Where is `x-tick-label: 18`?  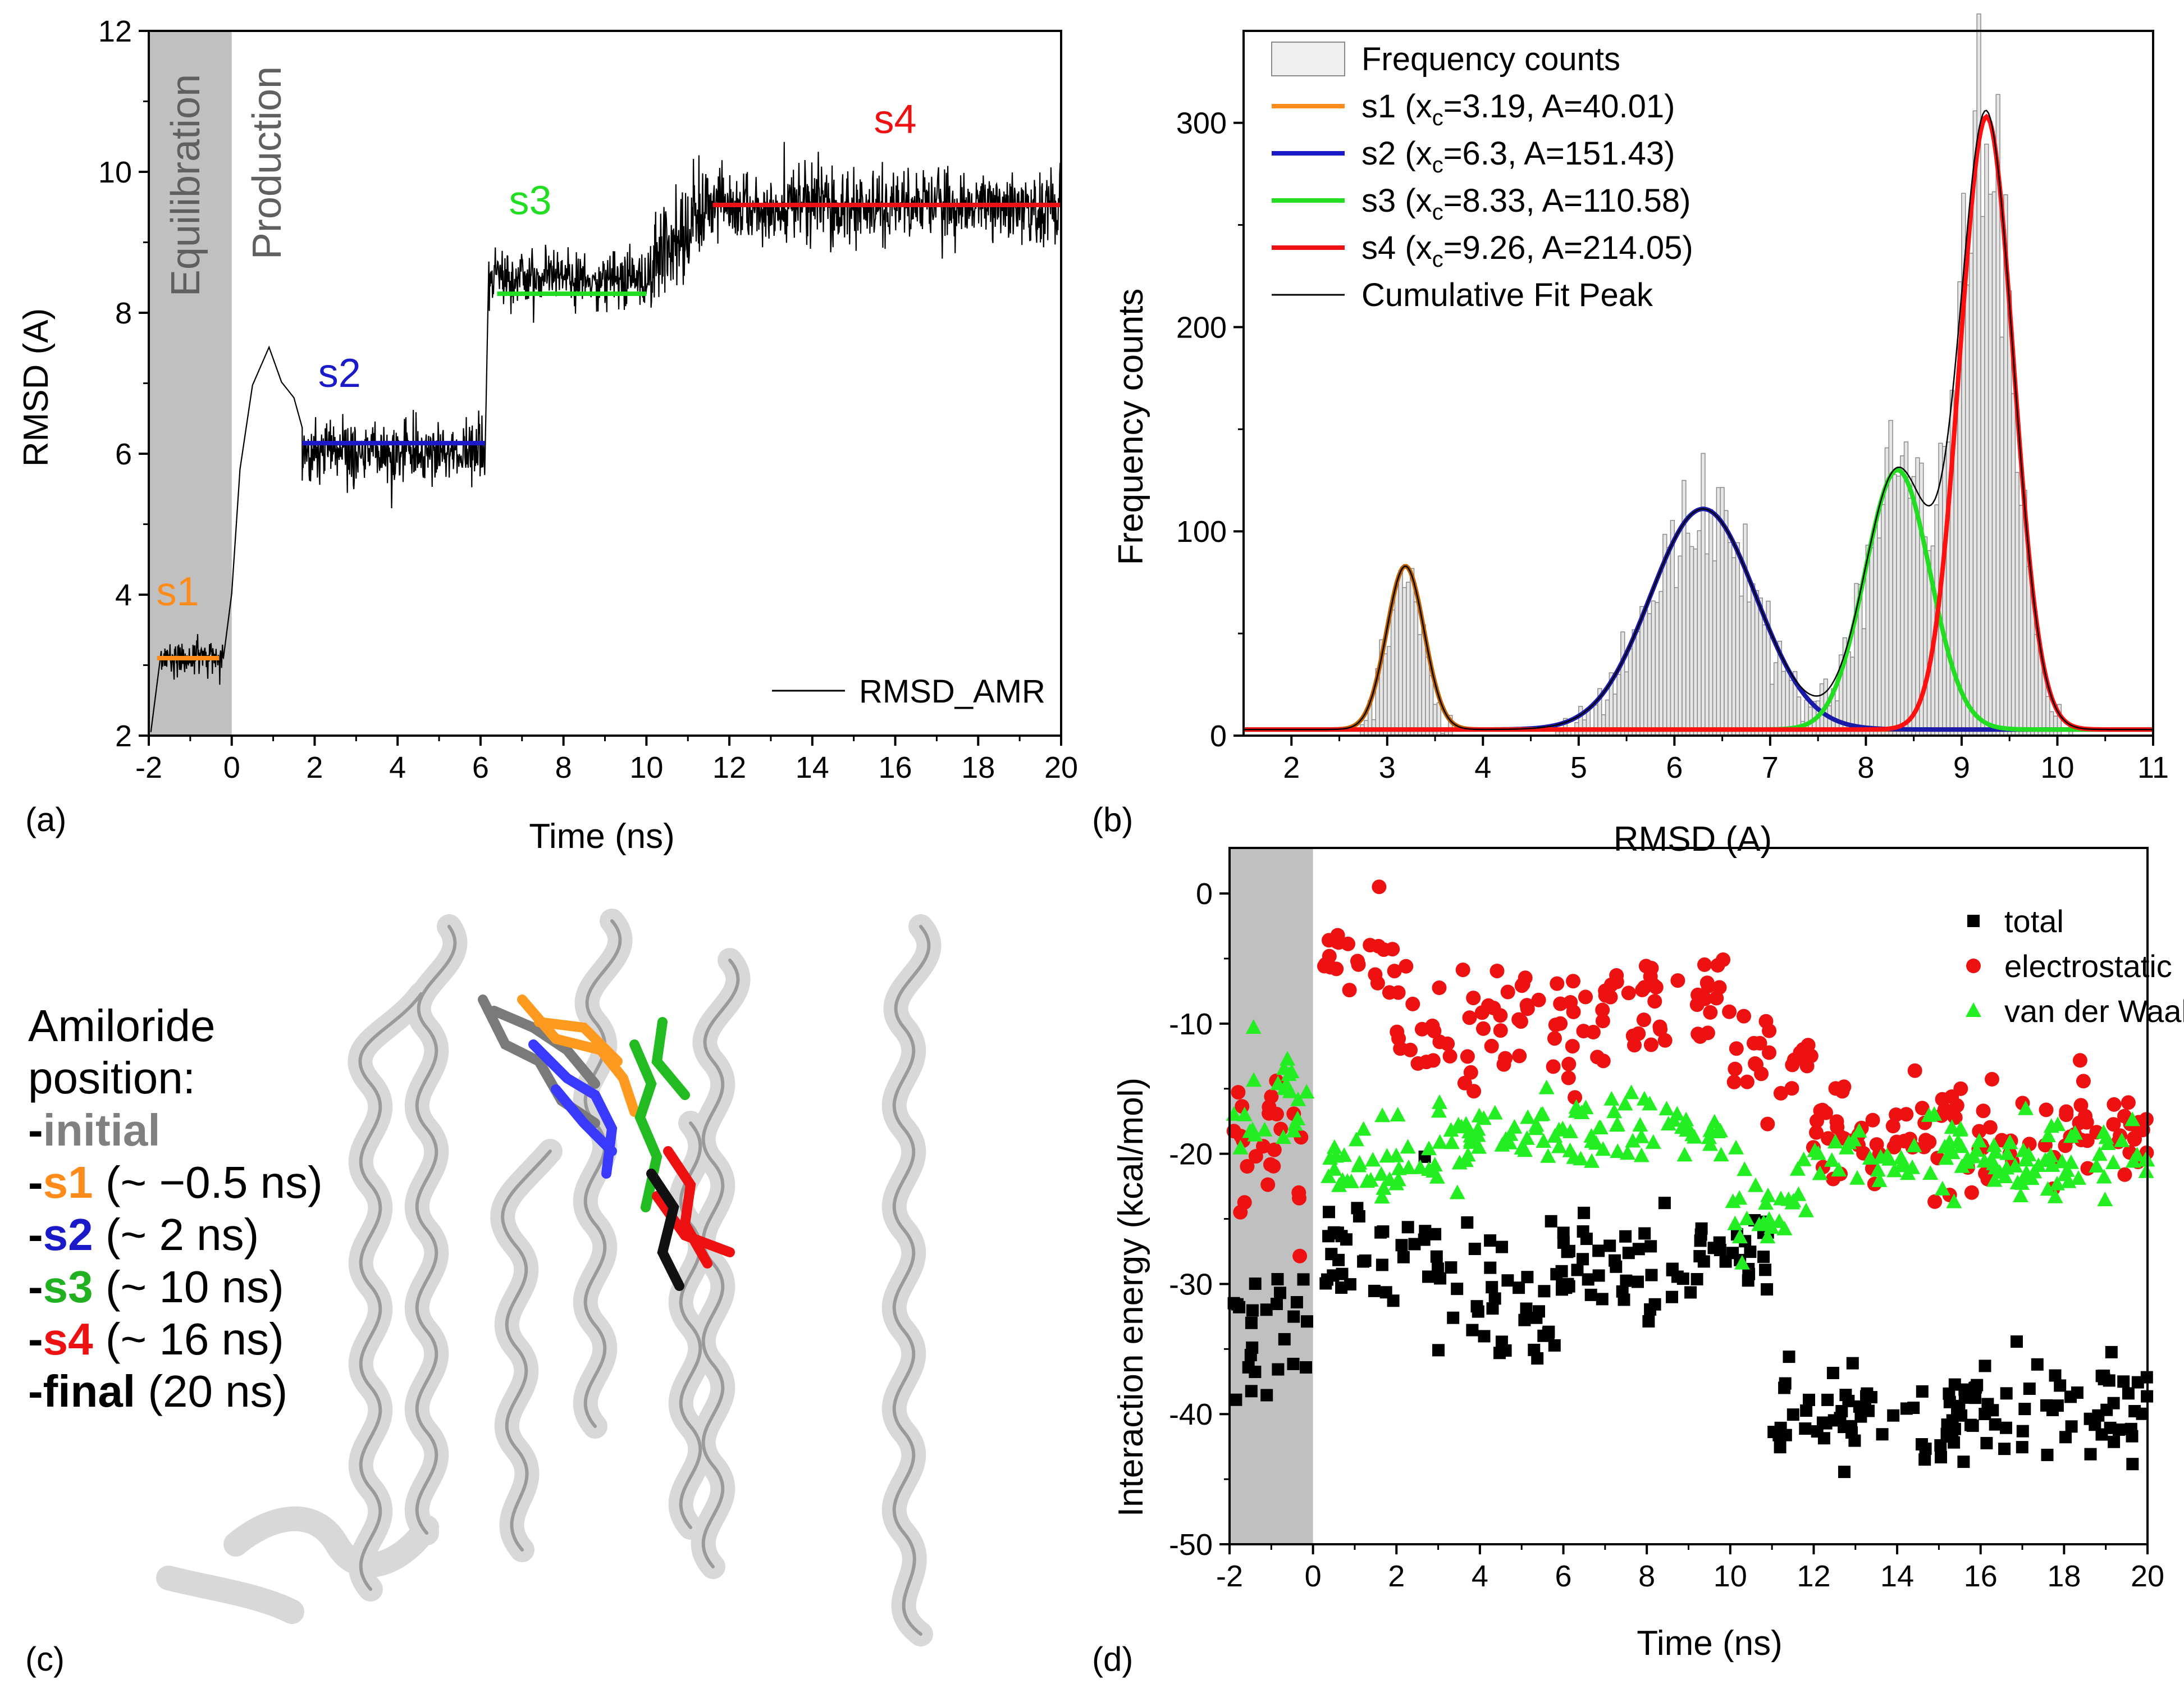
x-tick-label: 18 is located at coordinates (2064, 1576).